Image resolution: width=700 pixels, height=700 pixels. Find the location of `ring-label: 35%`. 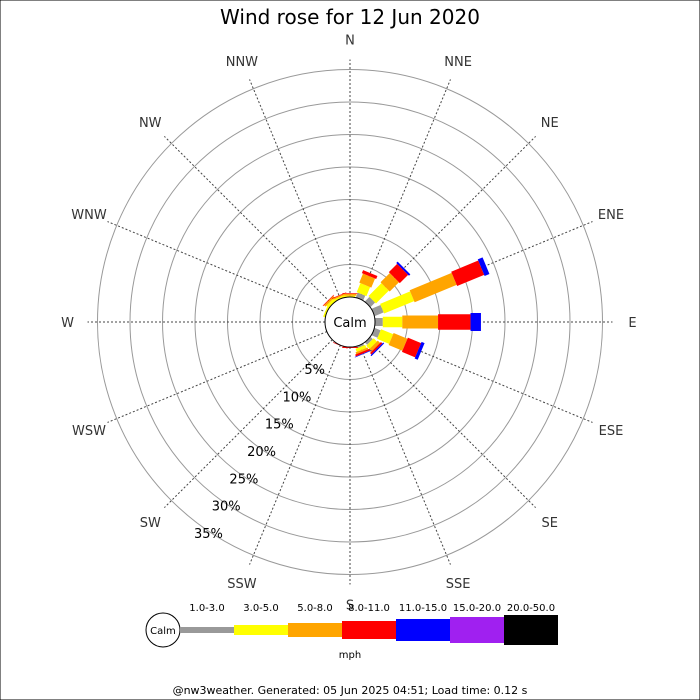

ring-label: 35% is located at coordinates (208, 534).